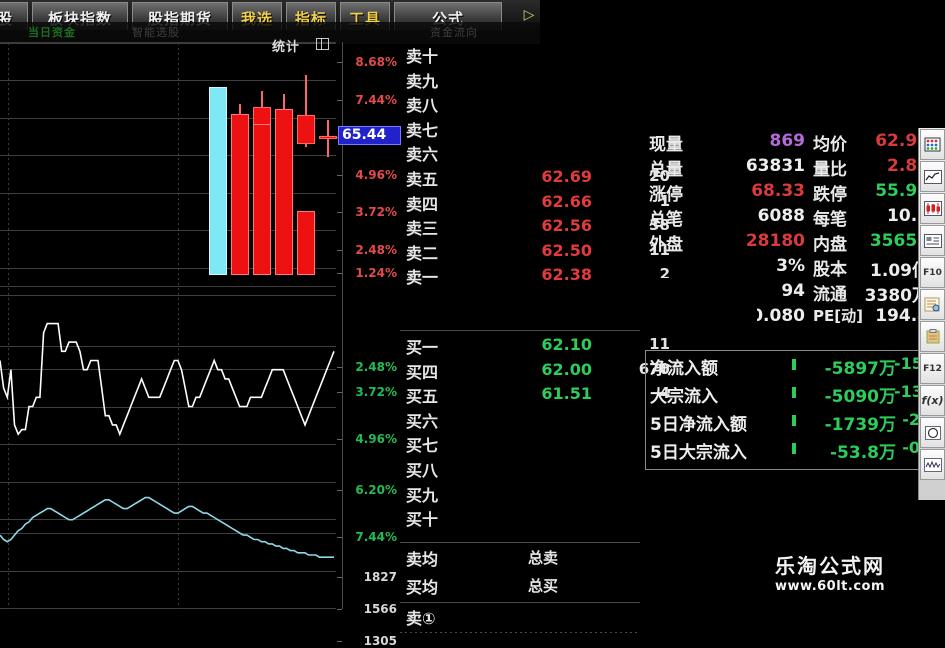 Image resolution: width=945 pixels, height=648 pixels. What do you see at coordinates (902, 191) in the screenshot?
I see `quote-value-2: 55.91` at bounding box center [902, 191].